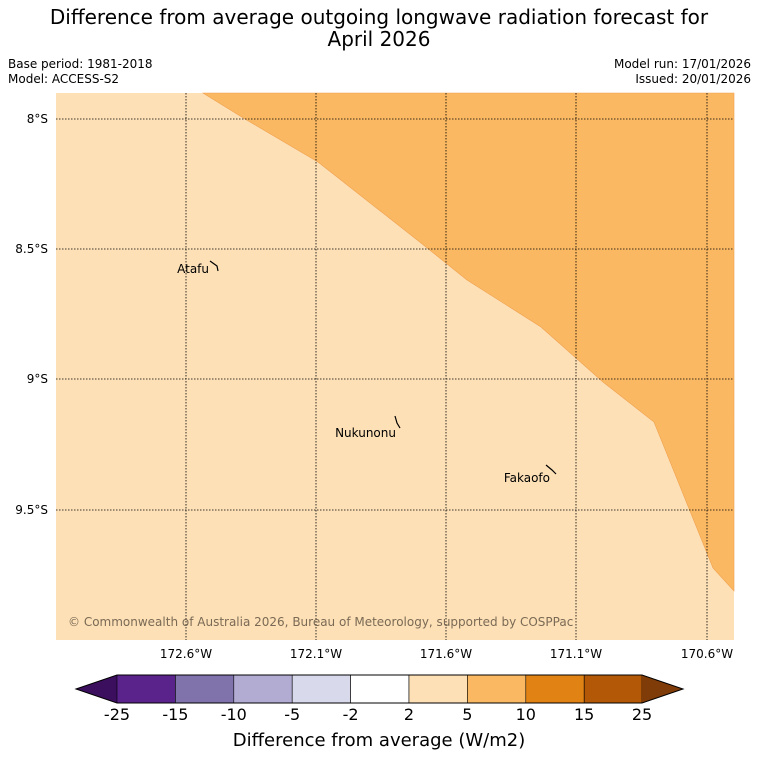 Image resolution: width=758 pixels, height=781 pixels. What do you see at coordinates (576, 654) in the screenshot?
I see `lon-label-171-1w: 171.1°W` at bounding box center [576, 654].